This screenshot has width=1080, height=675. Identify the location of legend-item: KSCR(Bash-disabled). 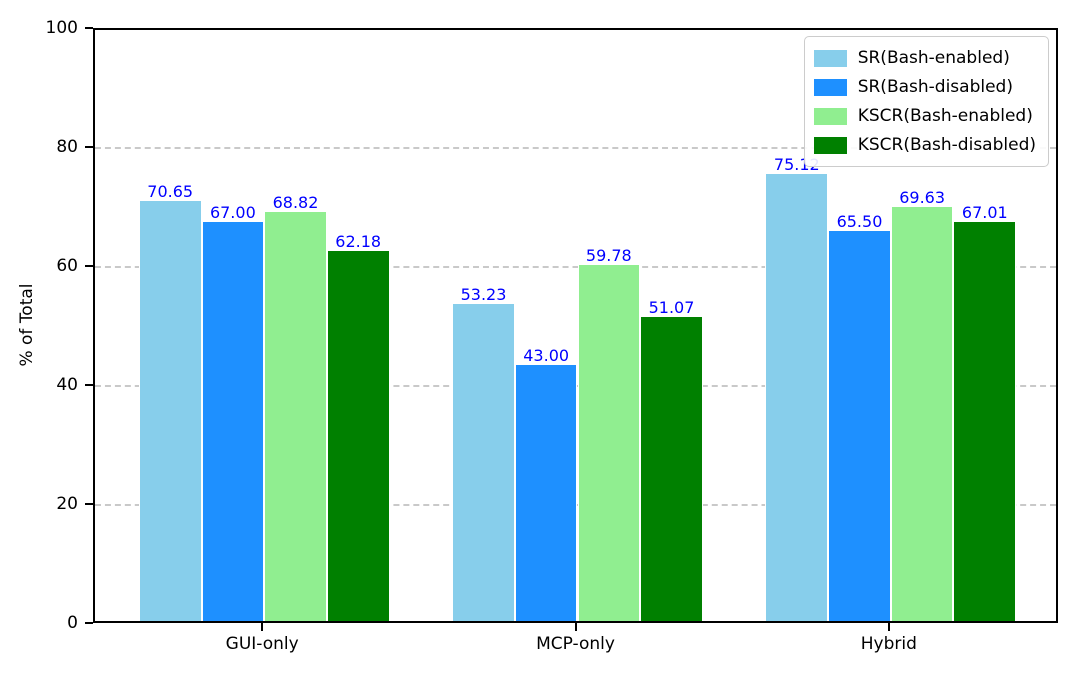
(924, 145).